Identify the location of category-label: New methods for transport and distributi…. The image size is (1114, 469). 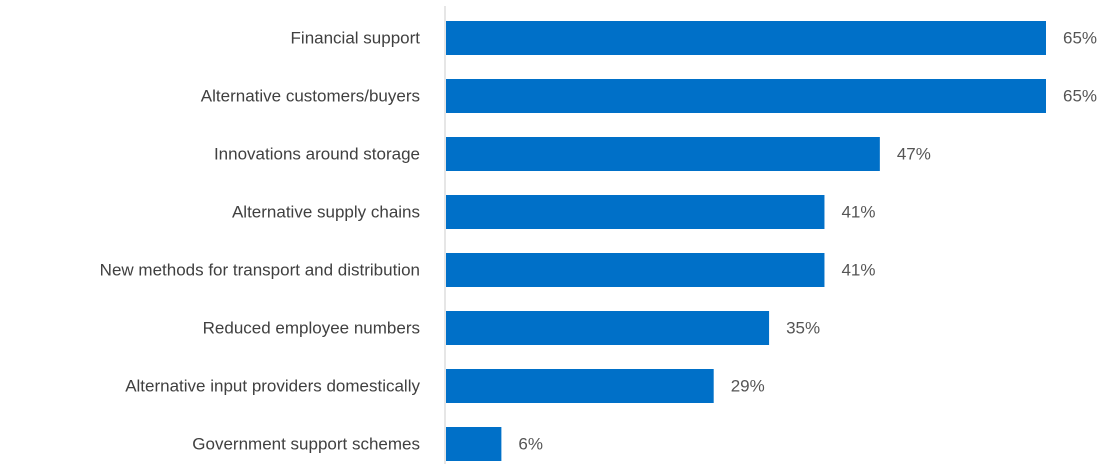
(260, 270).